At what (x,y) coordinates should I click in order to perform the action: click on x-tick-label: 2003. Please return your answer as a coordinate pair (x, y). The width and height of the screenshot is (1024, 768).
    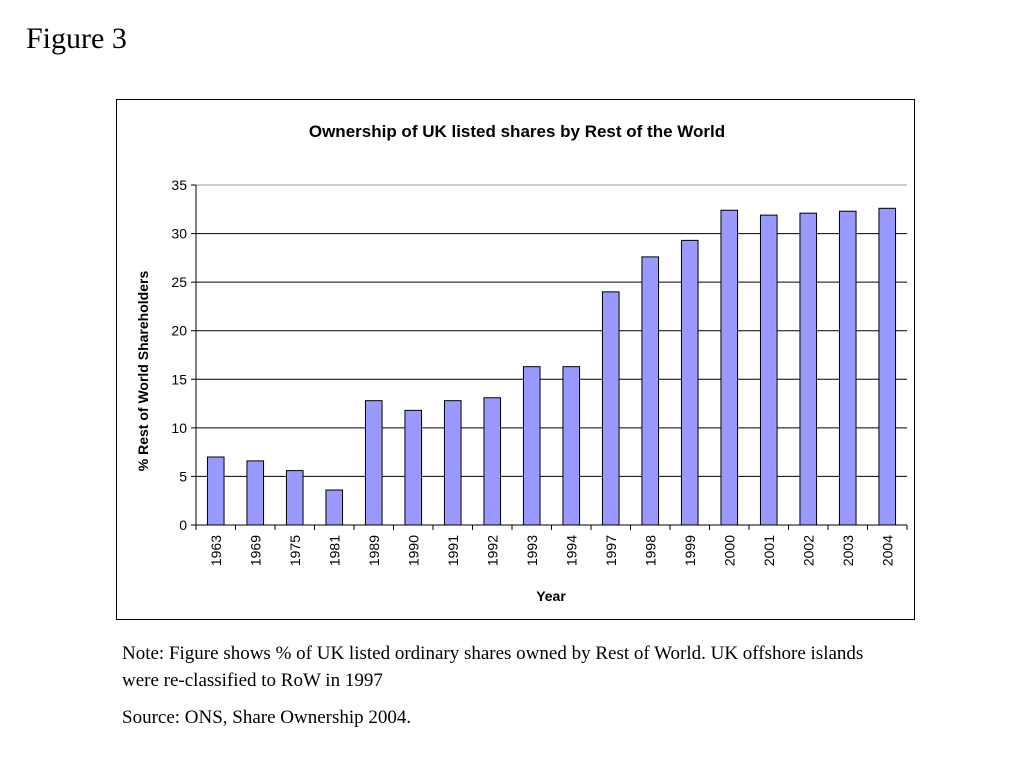
    Looking at the image, I should click on (848, 550).